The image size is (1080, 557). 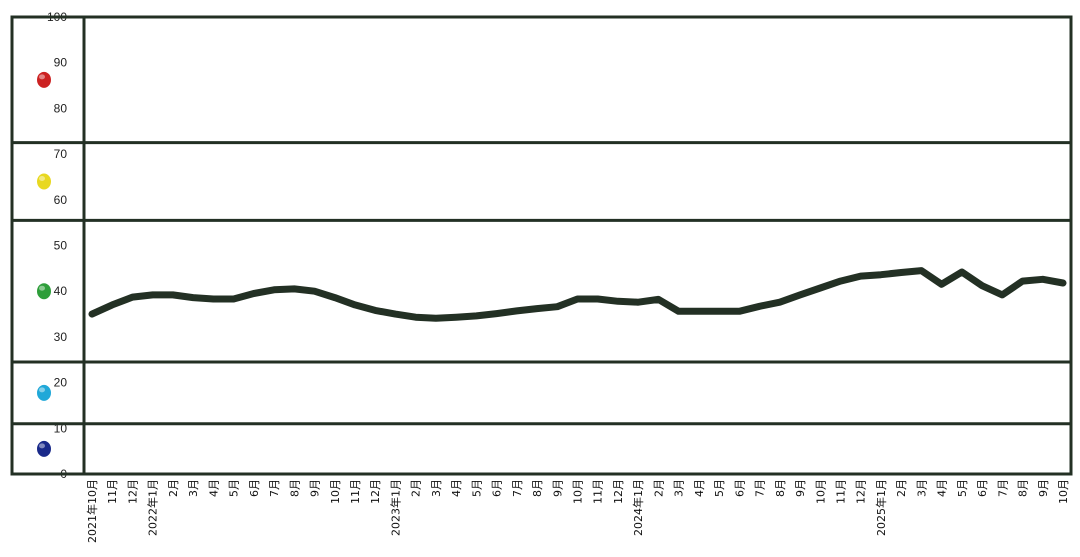 What do you see at coordinates (44, 79) in the screenshot?
I see `red-dot-icon` at bounding box center [44, 79].